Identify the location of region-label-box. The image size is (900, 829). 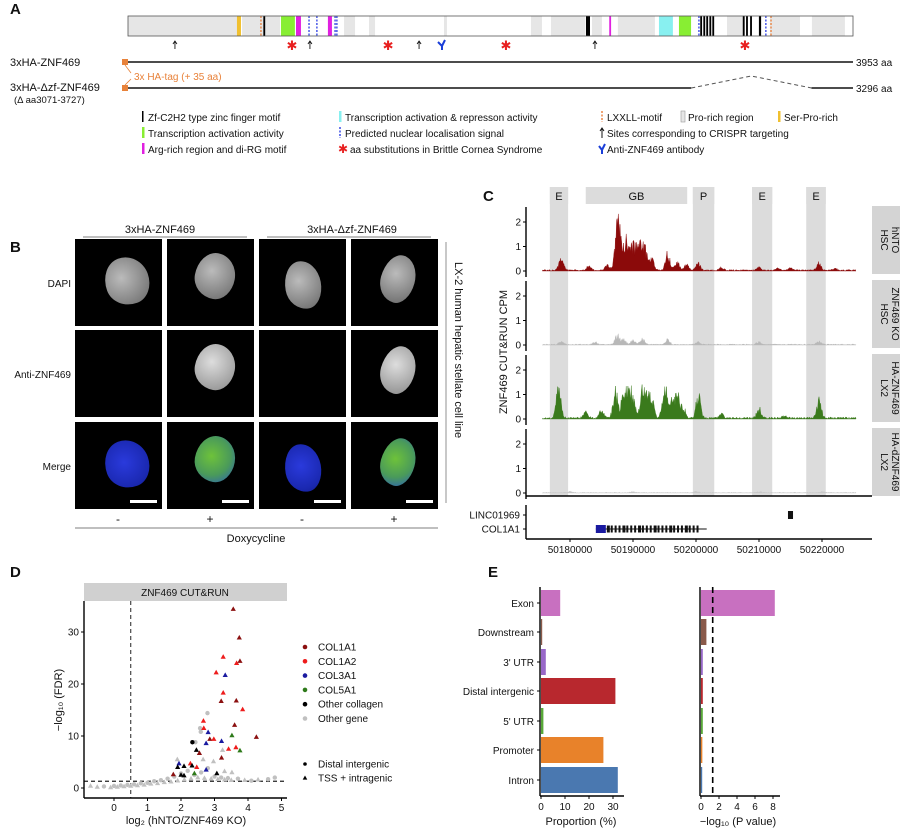
(703, 195).